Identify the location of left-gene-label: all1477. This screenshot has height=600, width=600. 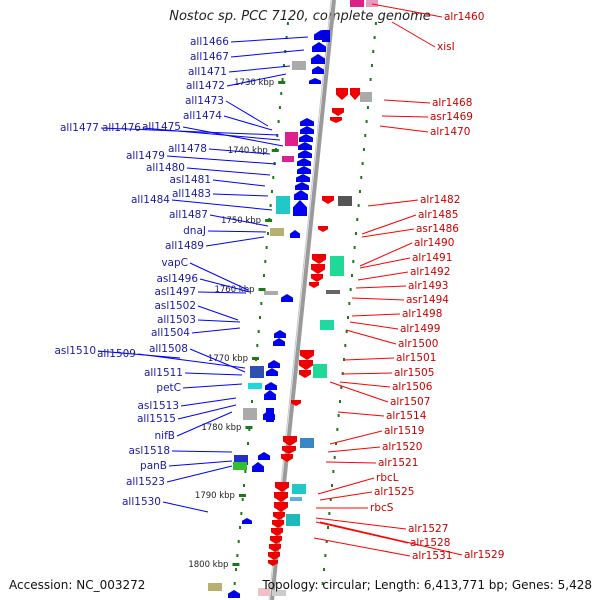
(79, 128).